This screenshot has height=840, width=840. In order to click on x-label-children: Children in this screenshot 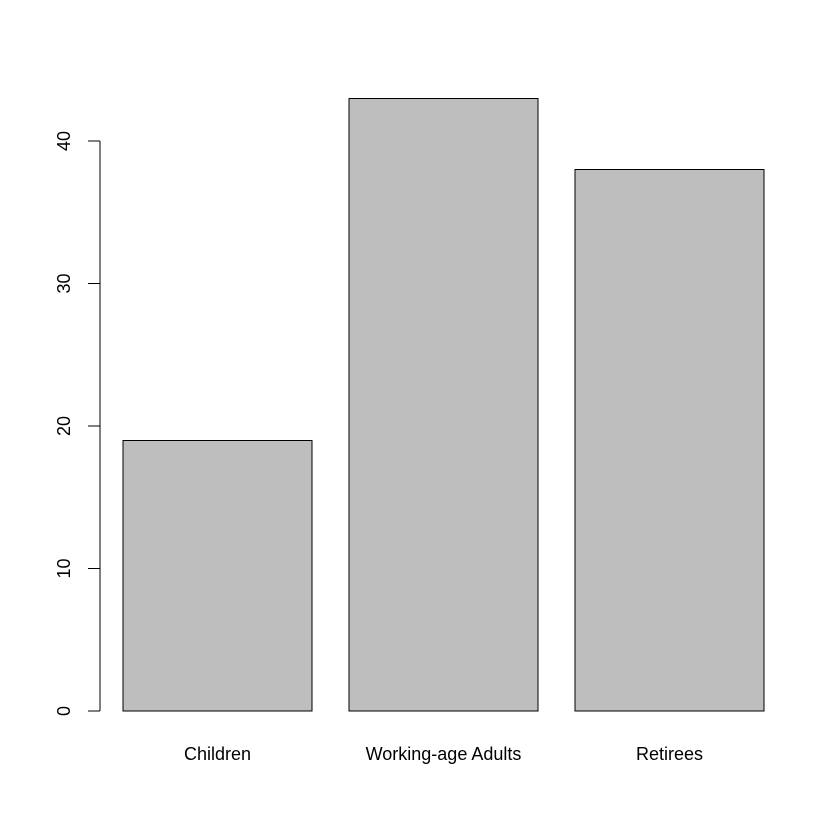, I will do `click(217, 754)`.